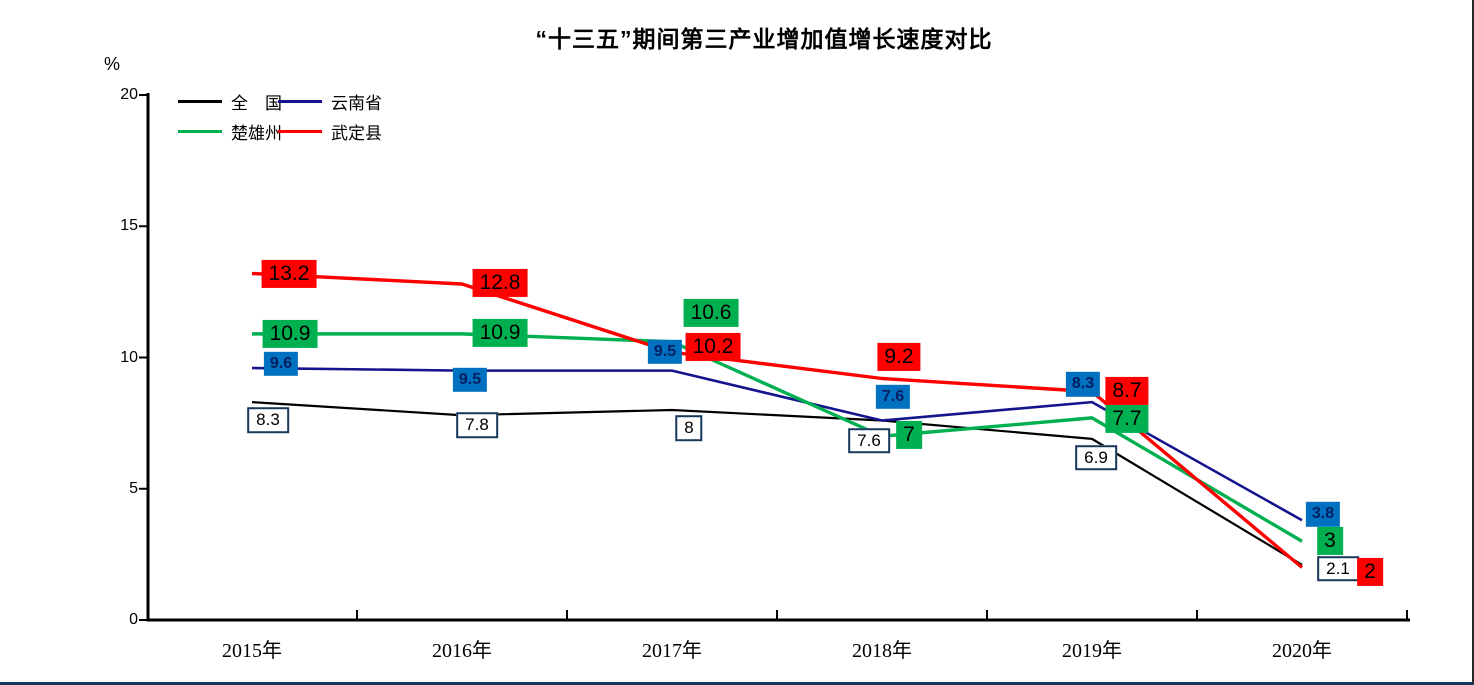 The height and width of the screenshot is (685, 1474). I want to click on data-label-yunnan: 7.6, so click(893, 396).